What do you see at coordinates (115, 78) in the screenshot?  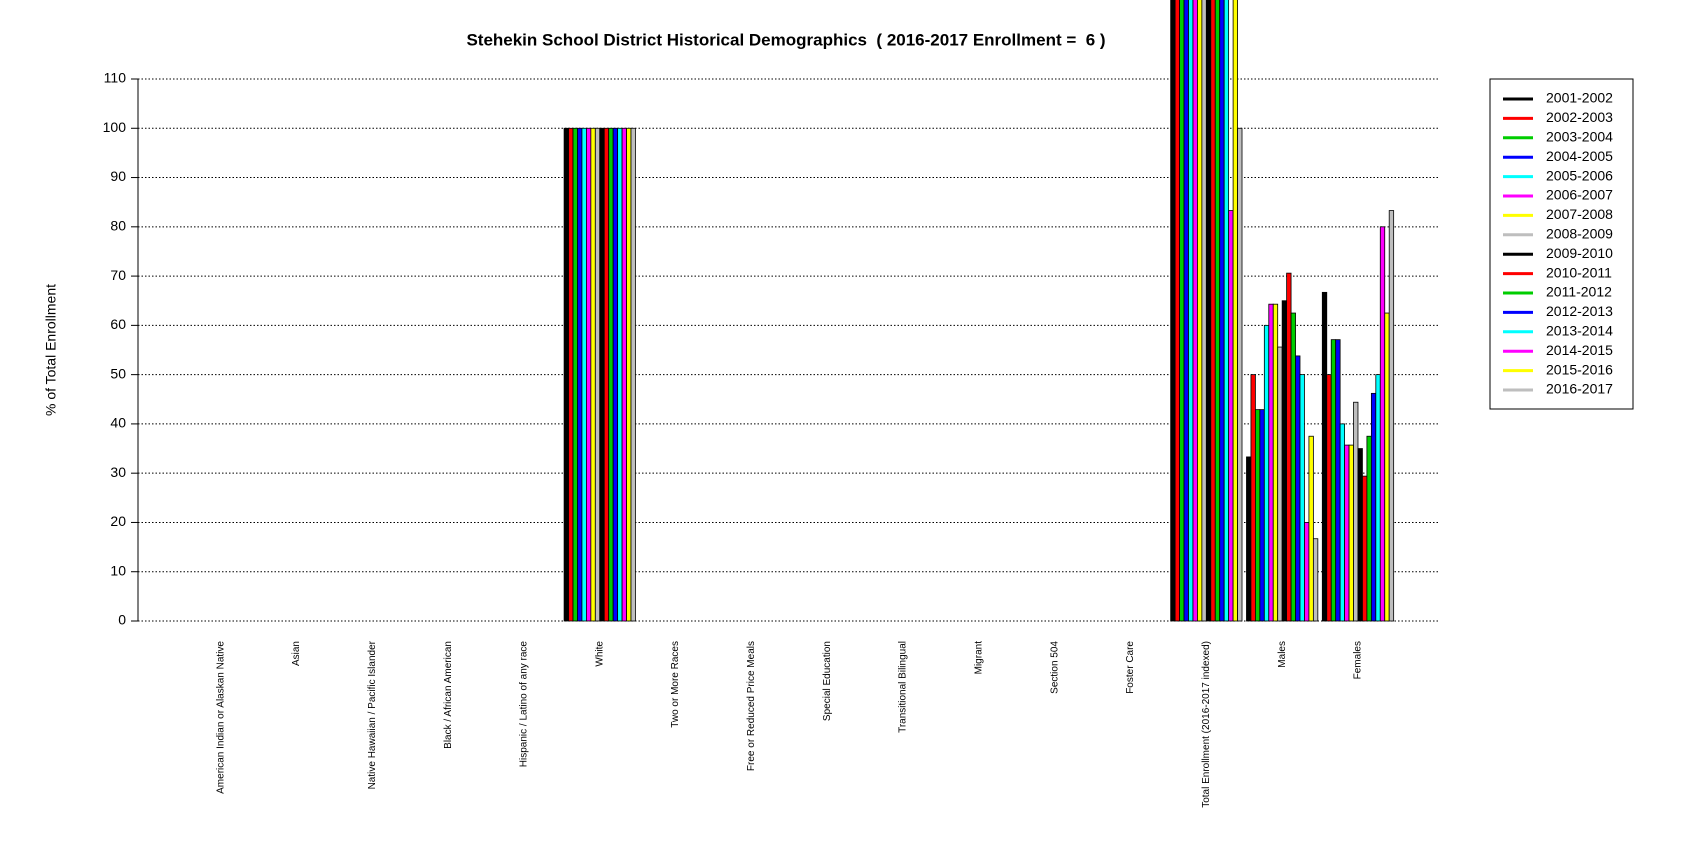 I see `y-tick-label: 110` at bounding box center [115, 78].